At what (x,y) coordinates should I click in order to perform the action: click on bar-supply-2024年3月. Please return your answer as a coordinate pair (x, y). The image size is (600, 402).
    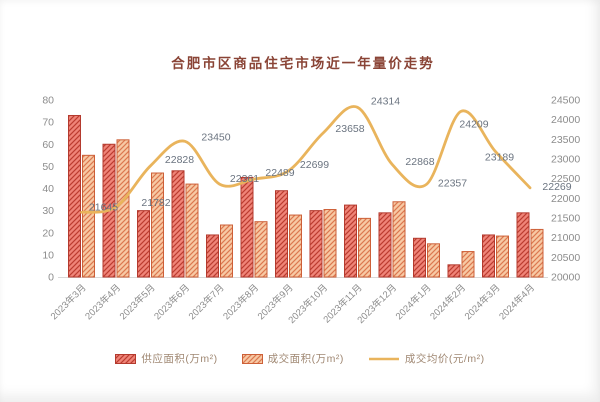
    Looking at the image, I should click on (488, 256).